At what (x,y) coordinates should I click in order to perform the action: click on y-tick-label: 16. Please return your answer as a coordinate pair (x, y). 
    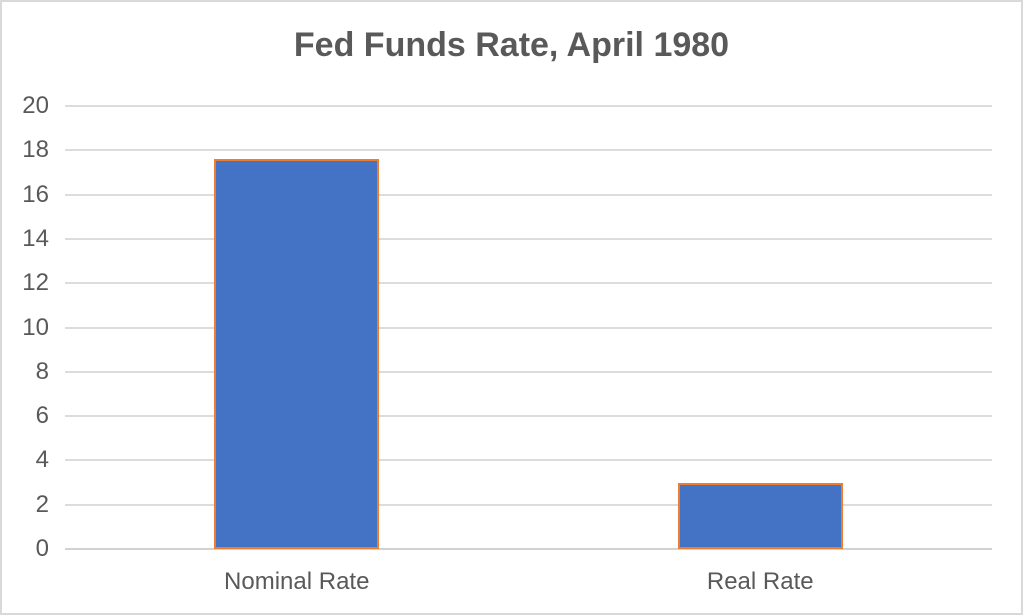
    Looking at the image, I should click on (35, 194).